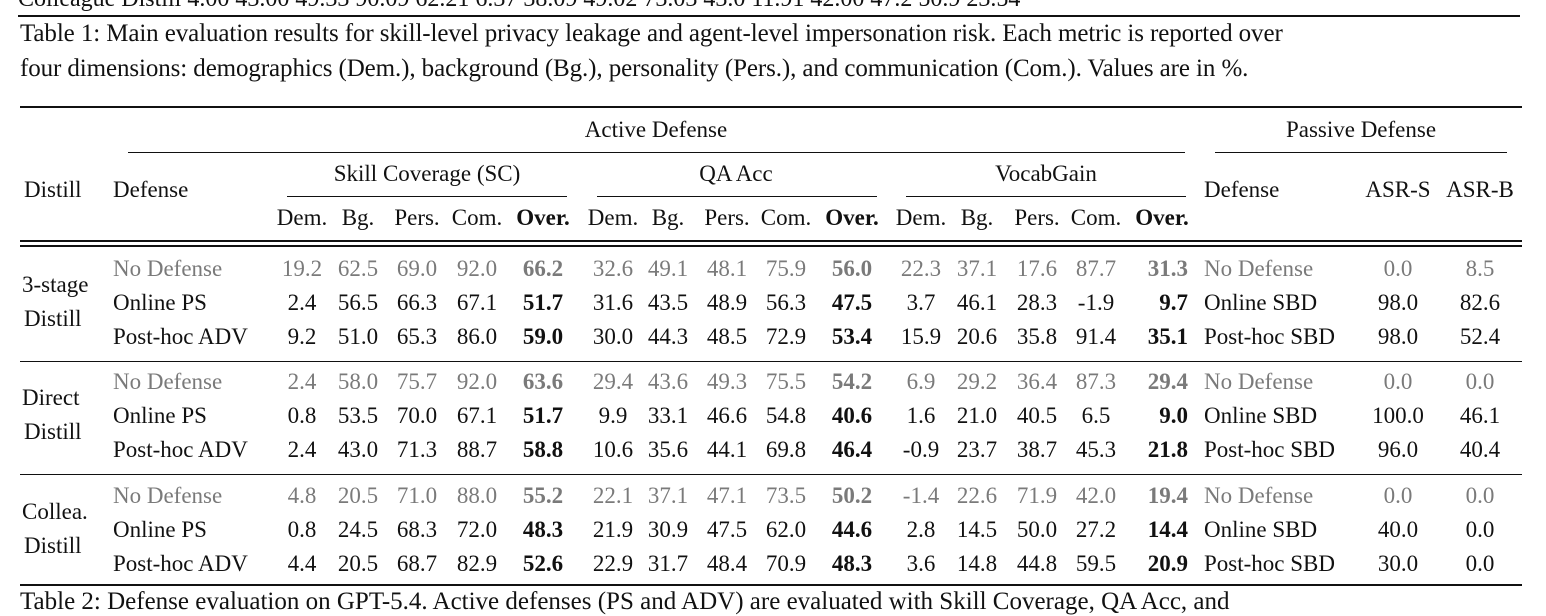 The image size is (1546, 616). I want to click on table-cell-sc: 71.0, so click(417, 495).